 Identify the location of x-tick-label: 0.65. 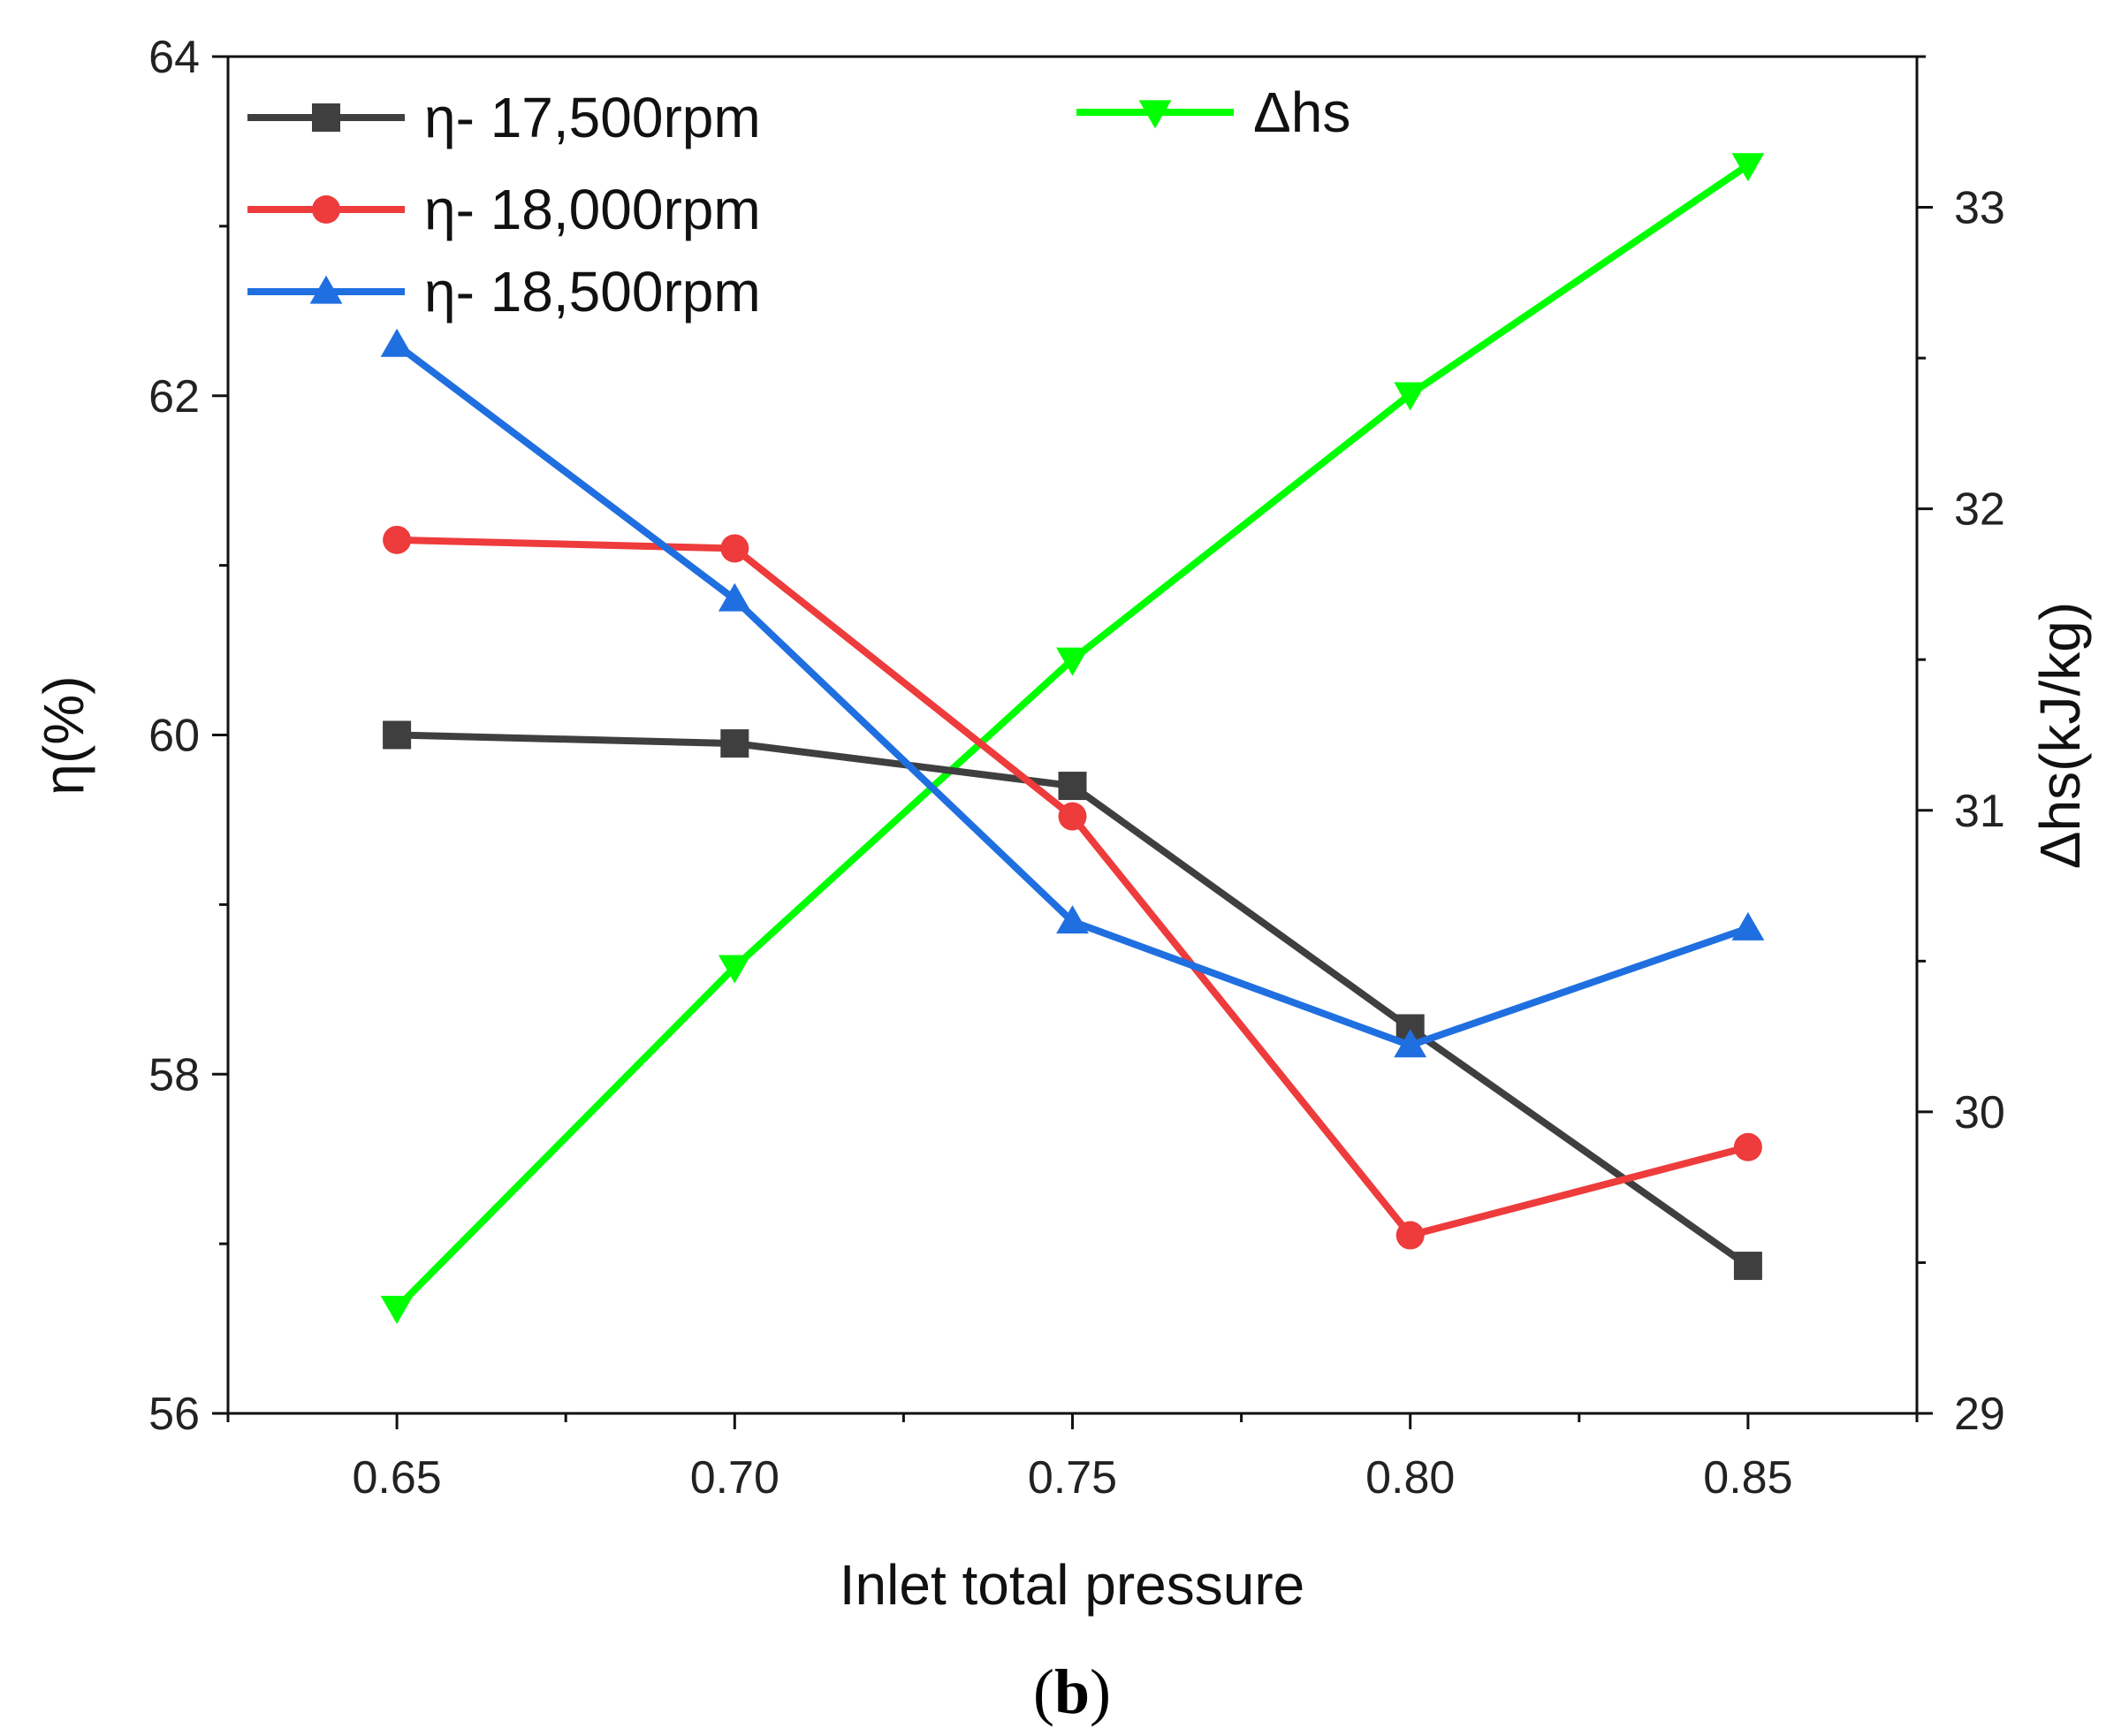
(397, 1478).